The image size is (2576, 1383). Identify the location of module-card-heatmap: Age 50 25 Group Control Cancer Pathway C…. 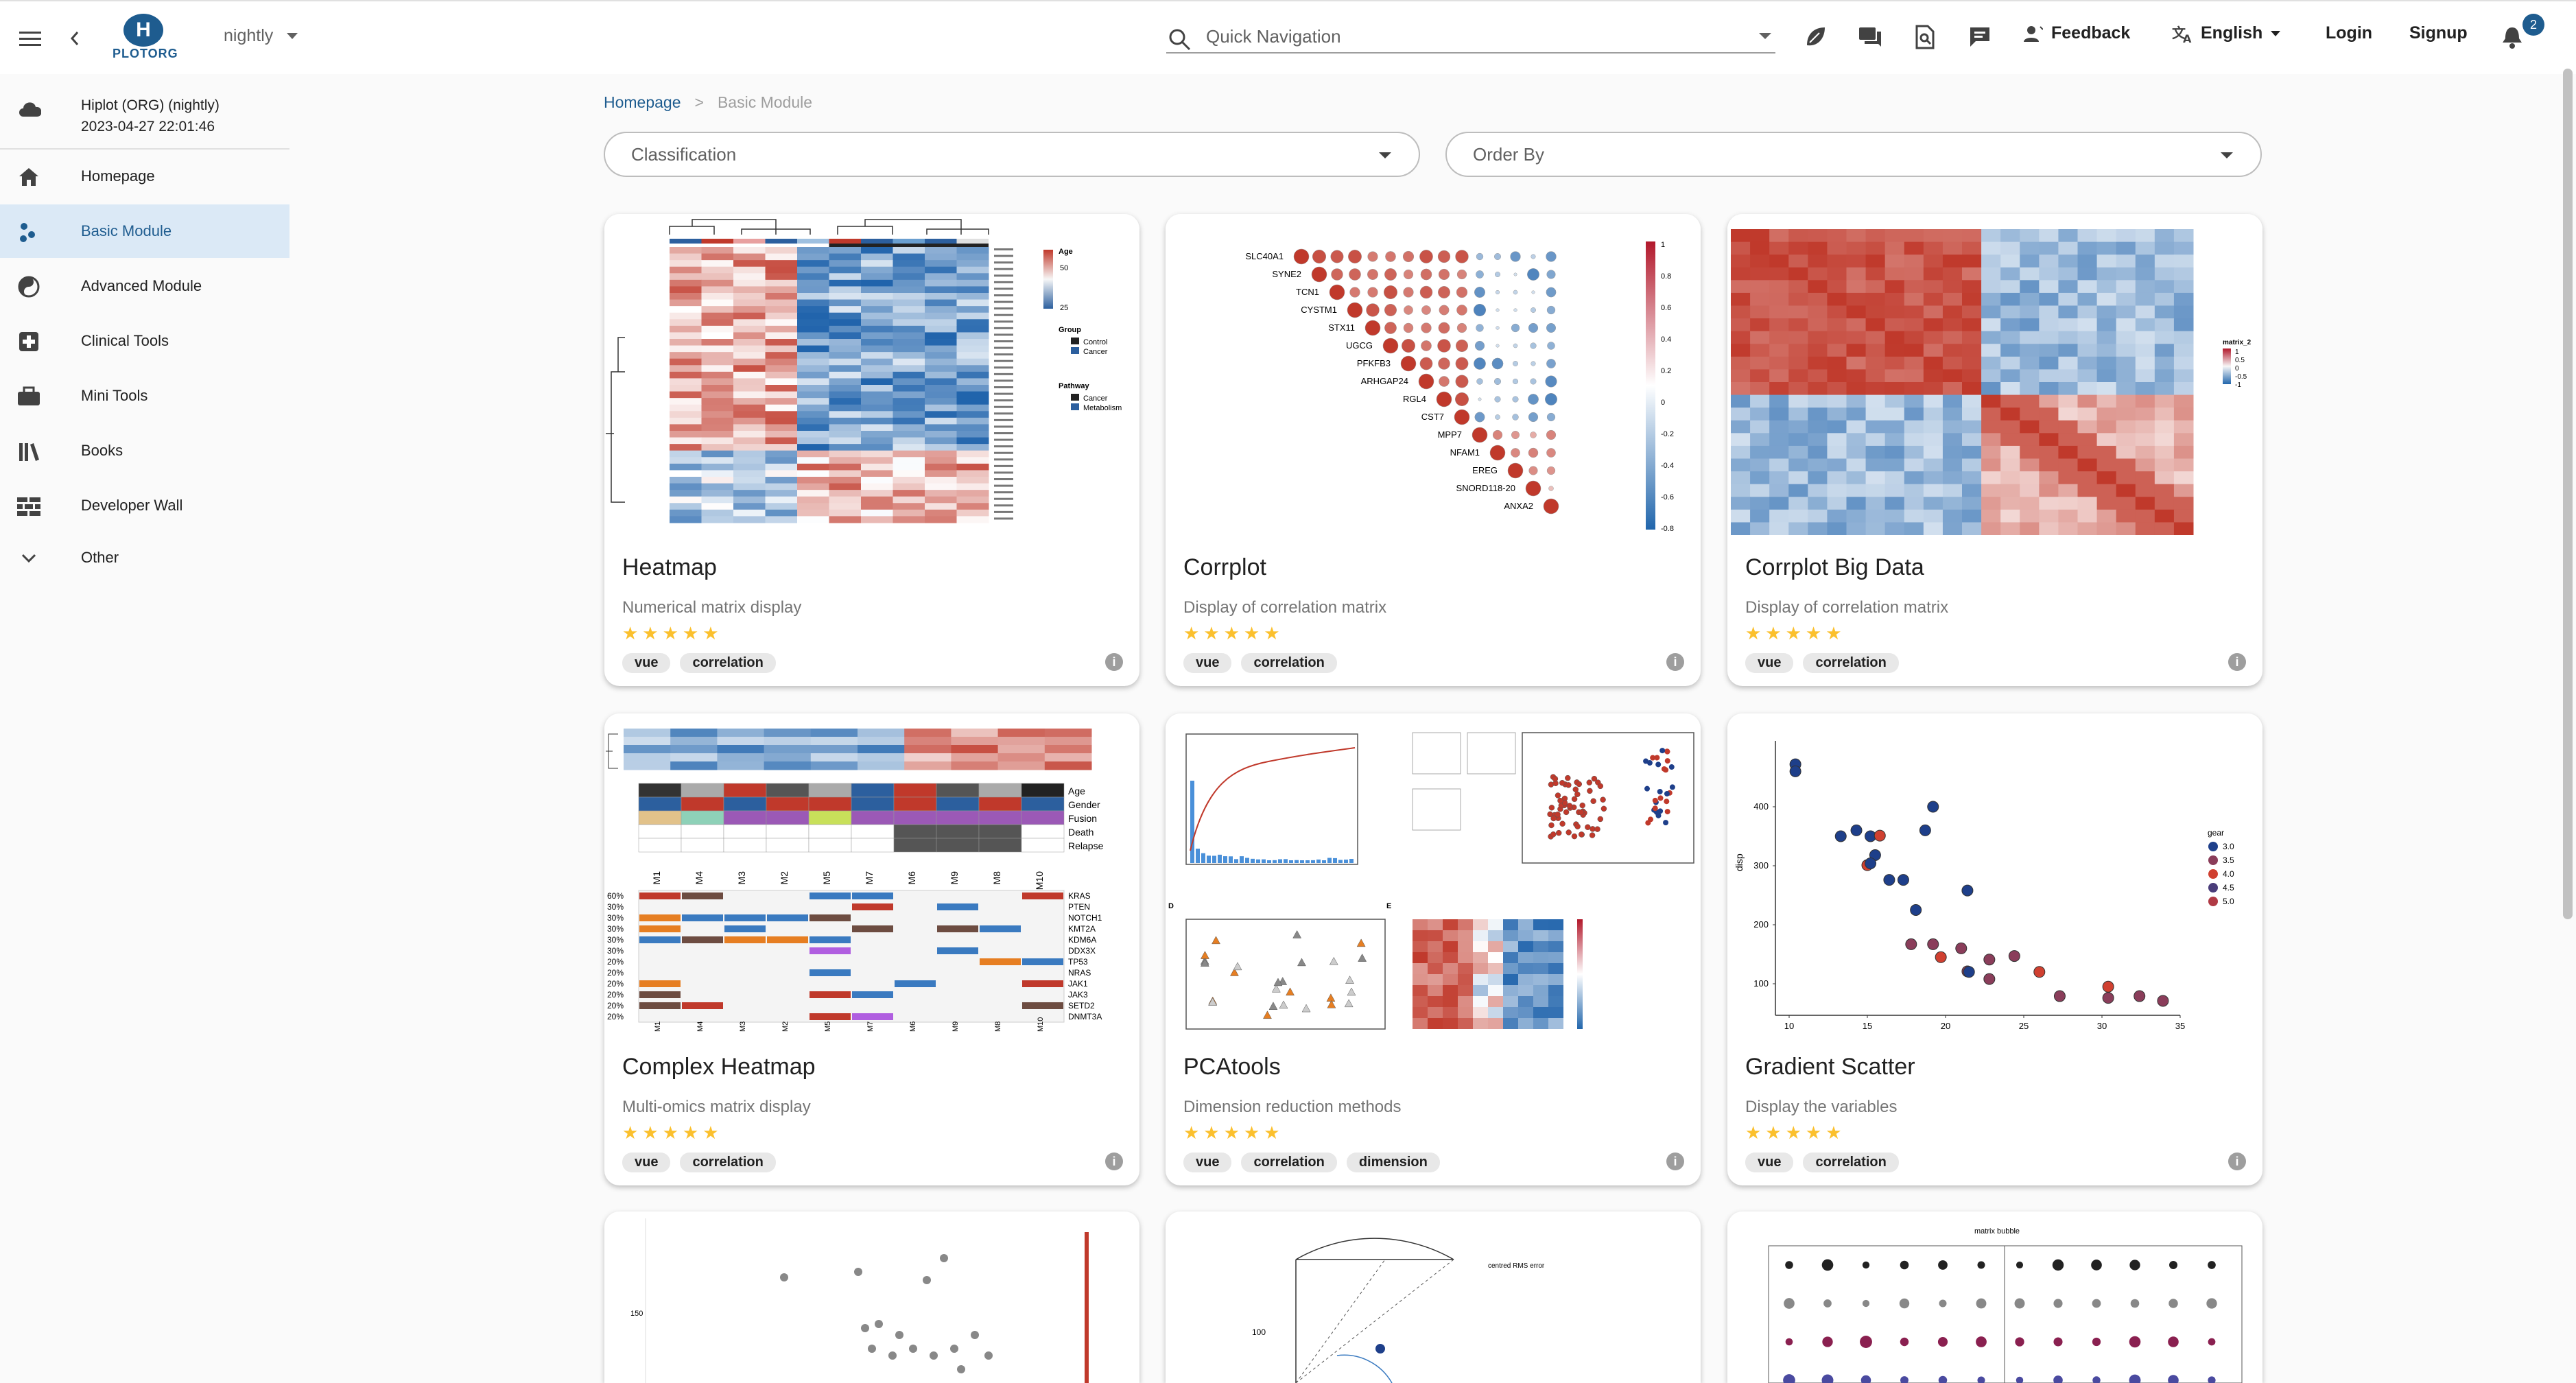
(871, 450).